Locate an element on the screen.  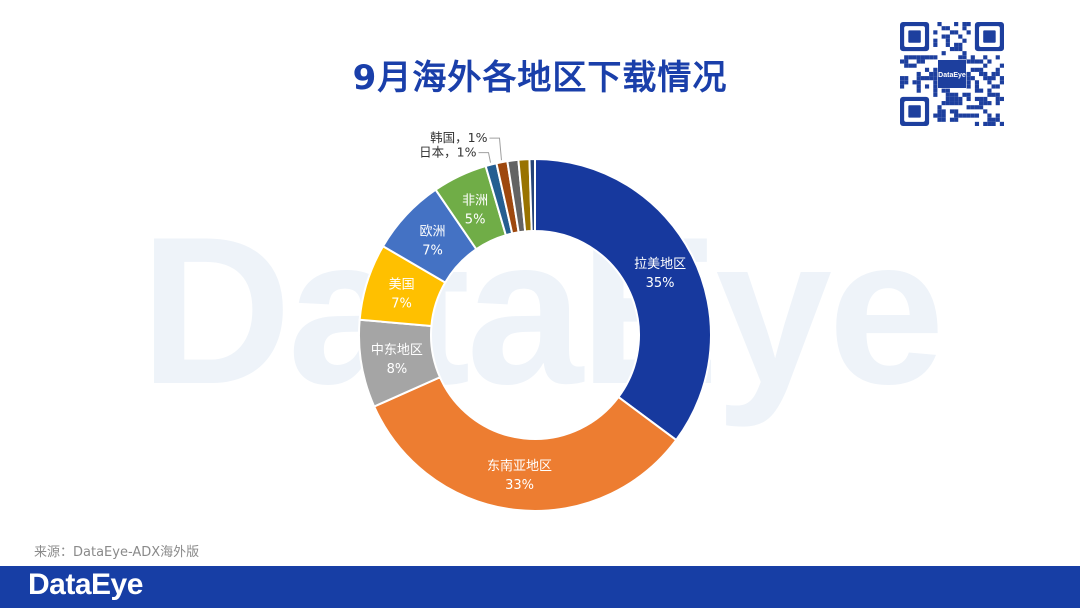
slice-label-outside: 韩国，1% is located at coordinates (458, 137).